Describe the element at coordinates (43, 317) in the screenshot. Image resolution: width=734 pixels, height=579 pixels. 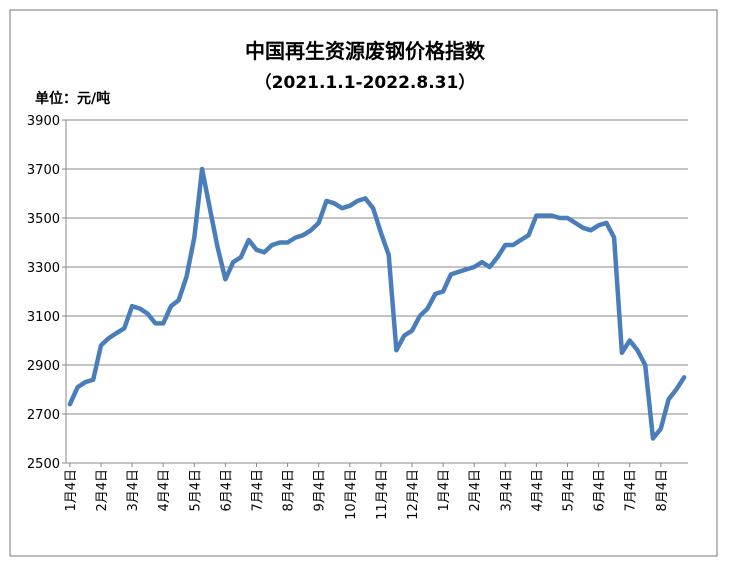
I see `y-tick-label: 3100` at that location.